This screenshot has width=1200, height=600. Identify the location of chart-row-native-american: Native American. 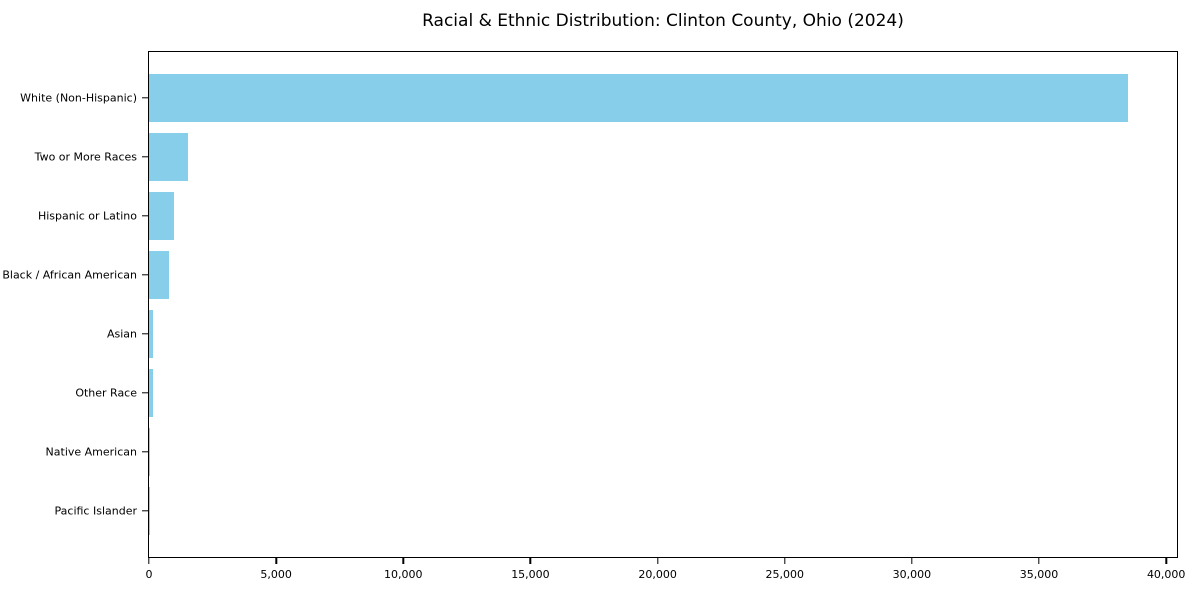
(611, 451).